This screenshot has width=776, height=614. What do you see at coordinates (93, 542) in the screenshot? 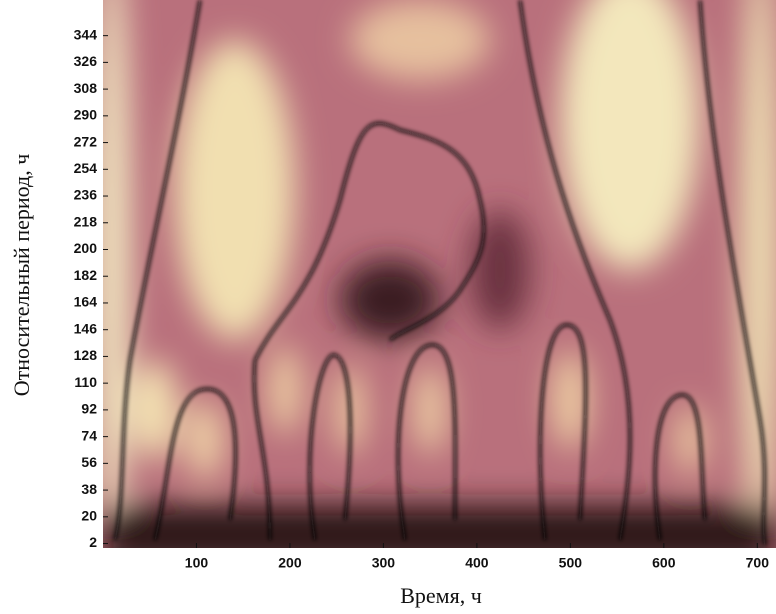
I see `y-tick-label: 2` at bounding box center [93, 542].